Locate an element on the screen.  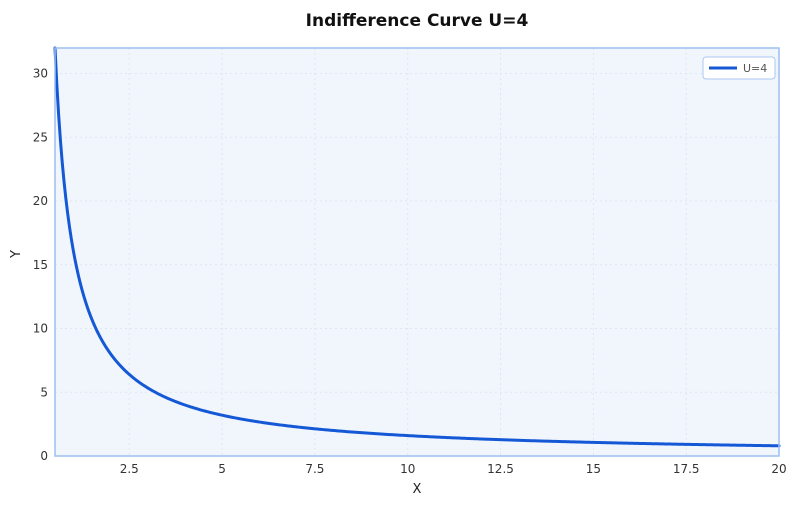
legend: U=4 is located at coordinates (739, 68).